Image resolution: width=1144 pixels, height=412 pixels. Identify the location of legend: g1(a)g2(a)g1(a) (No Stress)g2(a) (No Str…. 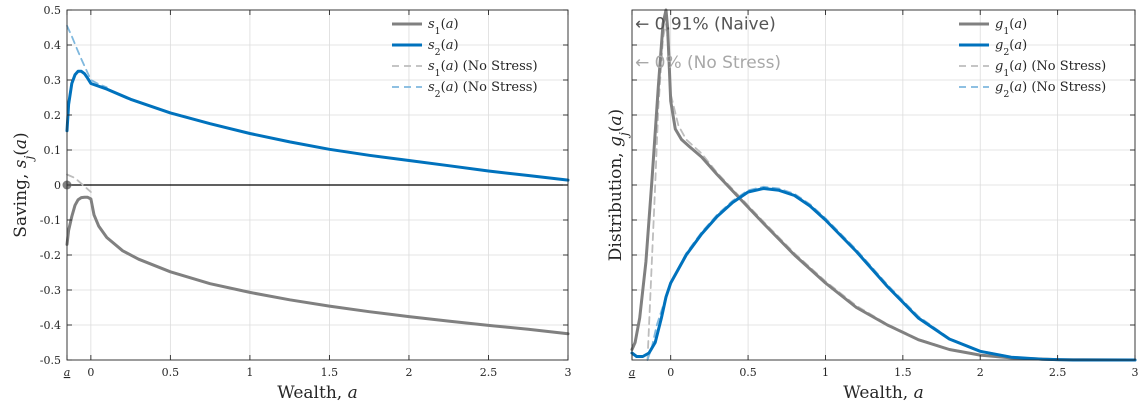
(1032, 58).